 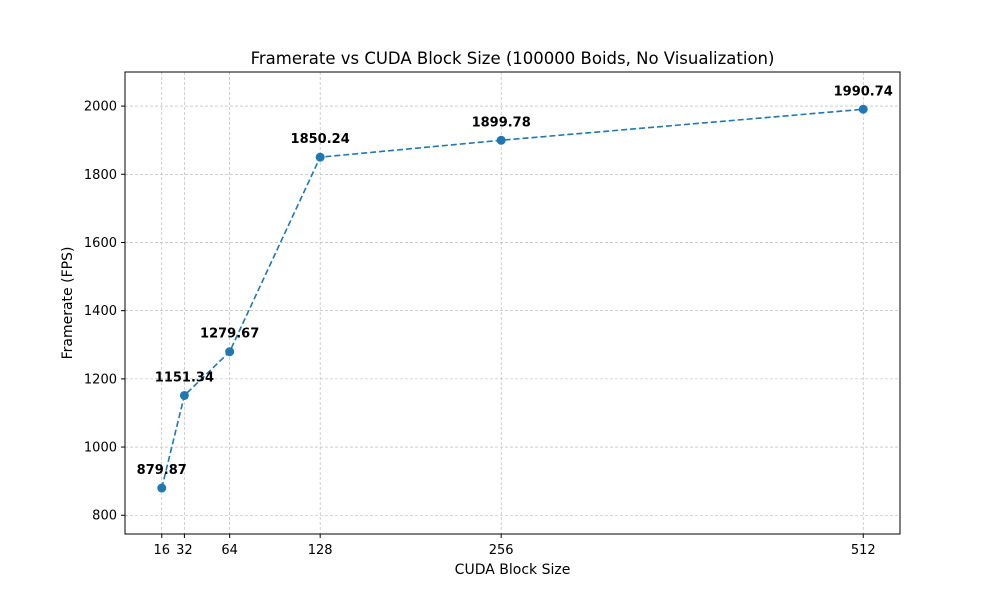 What do you see at coordinates (184, 550) in the screenshot?
I see `x-tick-label: 32` at bounding box center [184, 550].